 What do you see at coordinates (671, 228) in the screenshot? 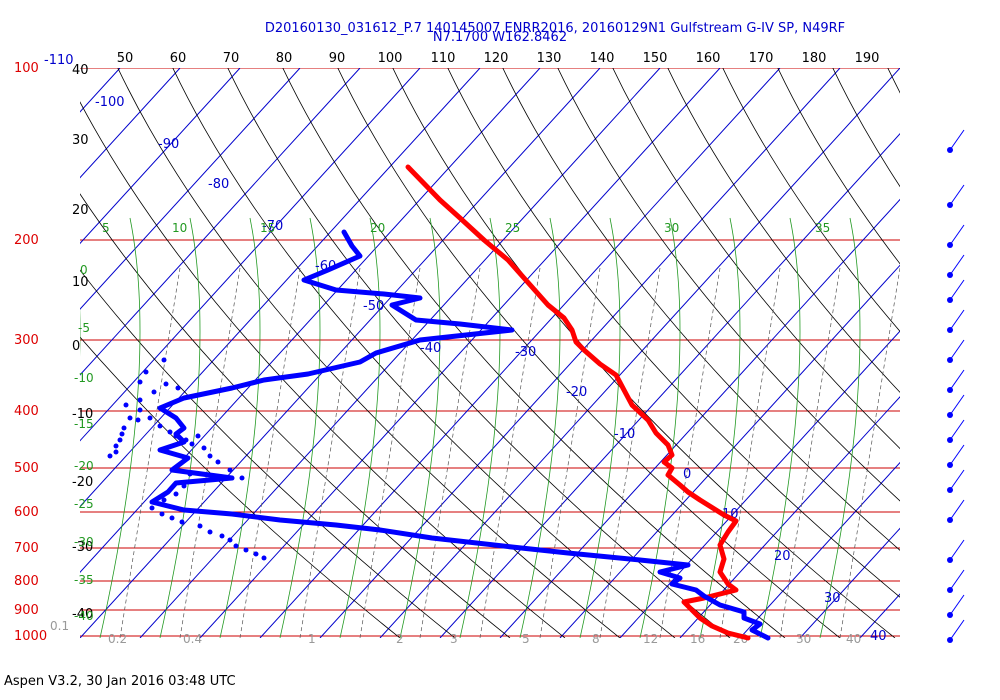
I see `moist-label: 30` at bounding box center [671, 228].